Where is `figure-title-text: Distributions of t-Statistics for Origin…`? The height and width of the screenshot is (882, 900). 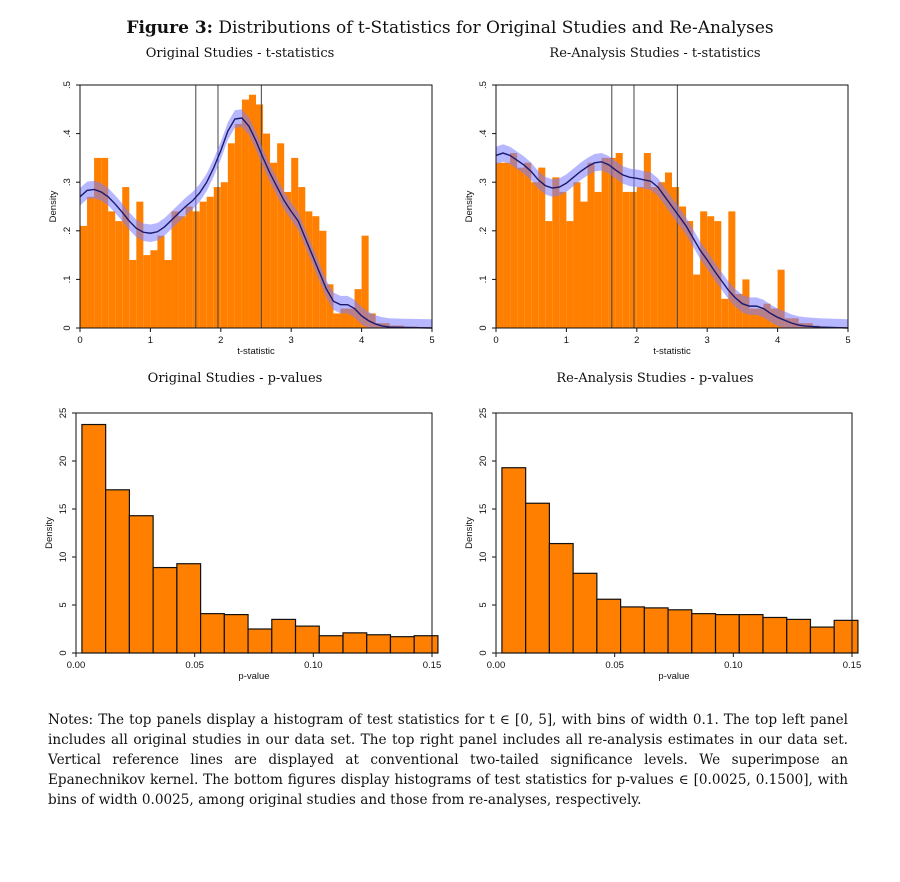
figure-title-text: Distributions of t-Statistics for Origin… is located at coordinates (496, 28).